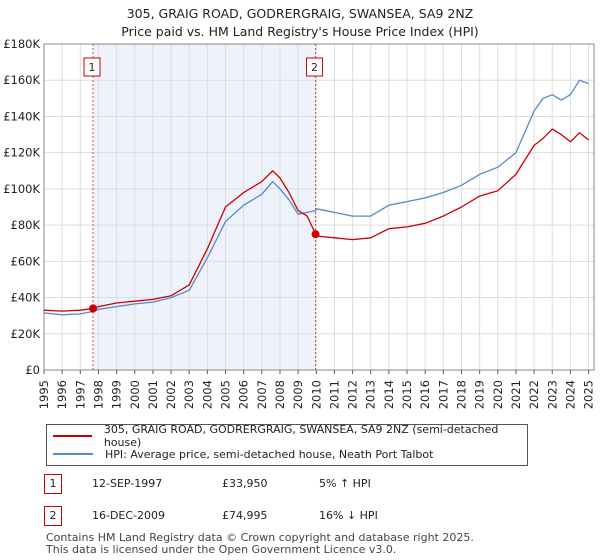 This screenshot has height=560, width=600. Describe the element at coordinates (62, 394) in the screenshot. I see `x-tick-label: 1996` at that location.